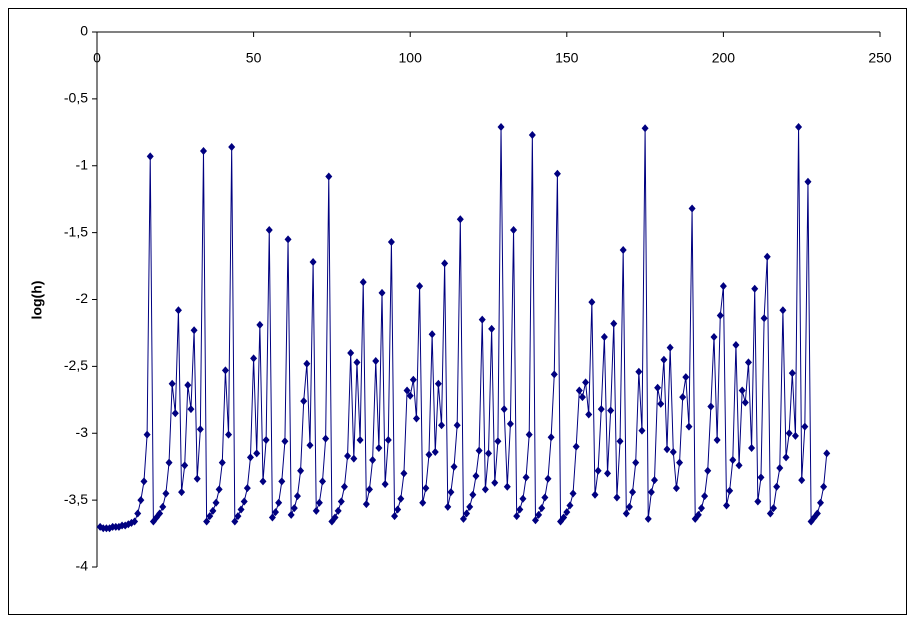 This screenshot has height=622, width=915. I want to click on y-tick-label: 0, so click(84, 31).